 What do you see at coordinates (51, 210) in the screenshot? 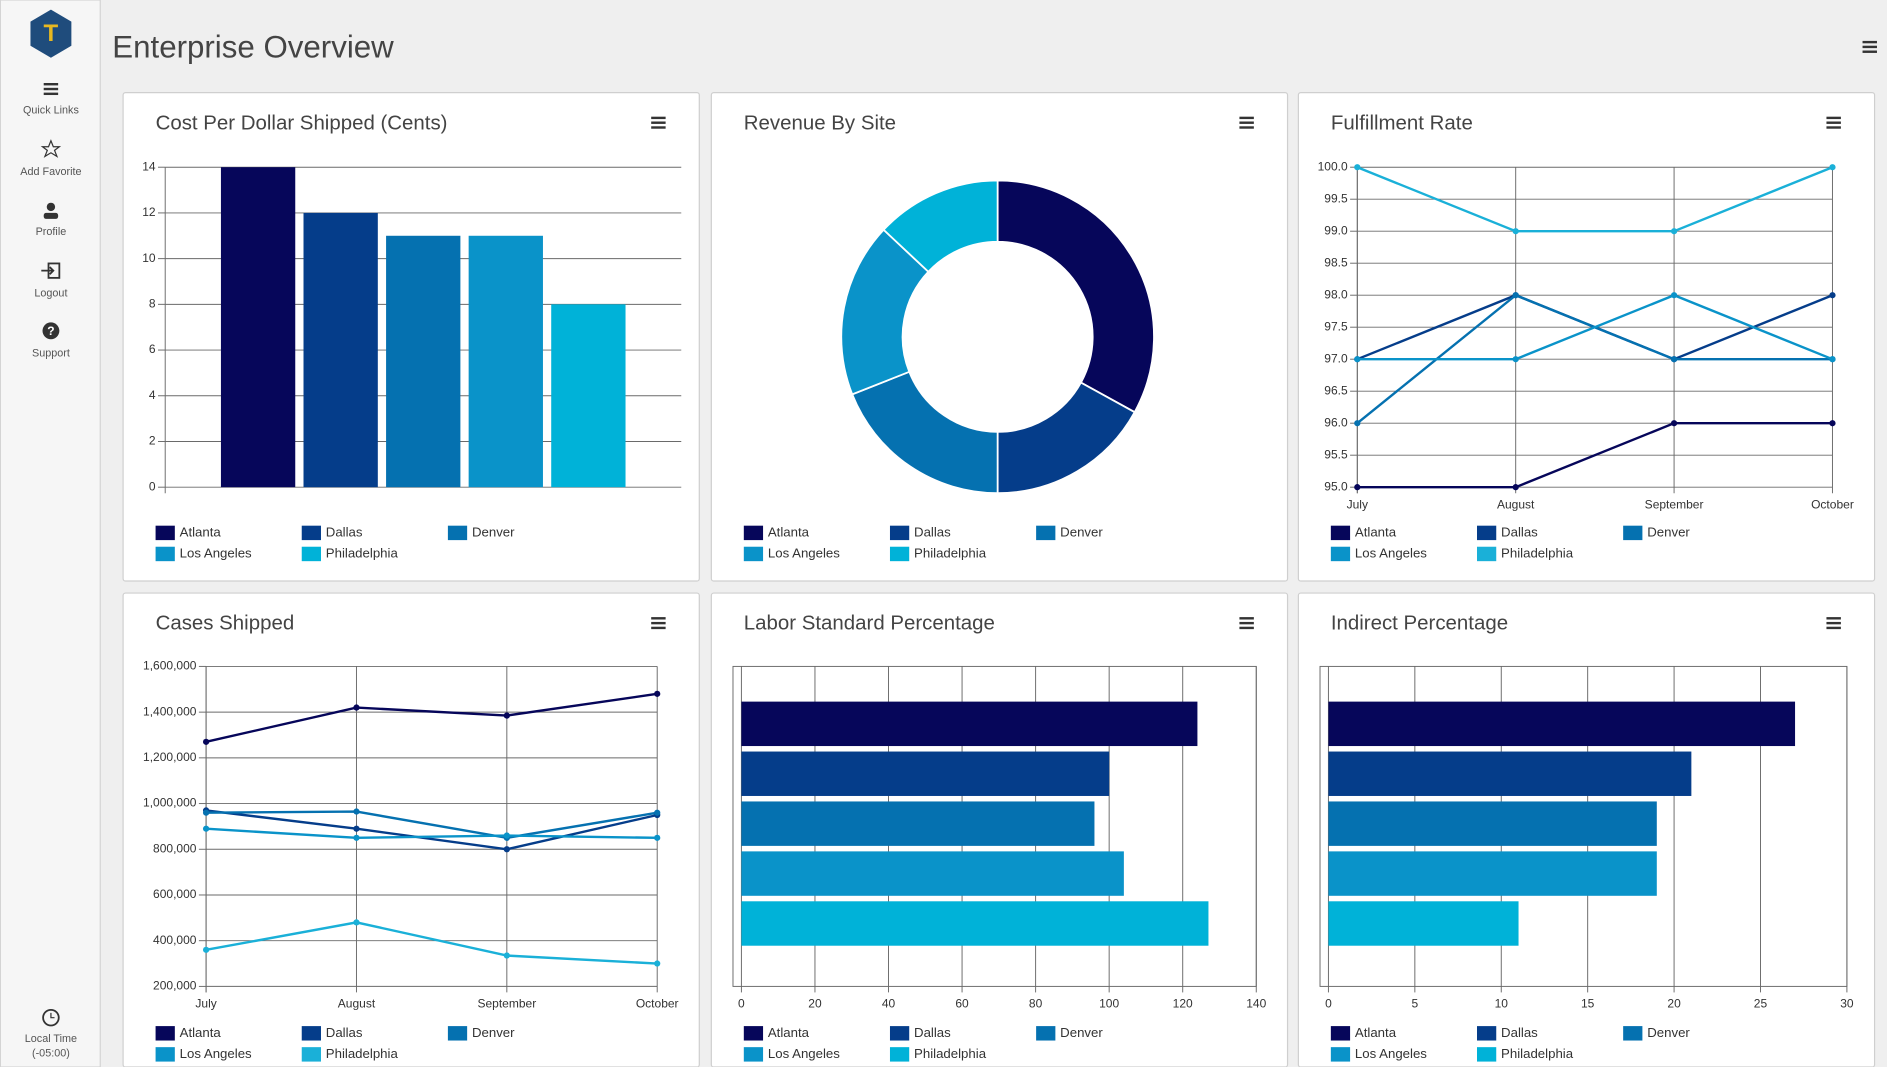
I see `profile-icon` at bounding box center [51, 210].